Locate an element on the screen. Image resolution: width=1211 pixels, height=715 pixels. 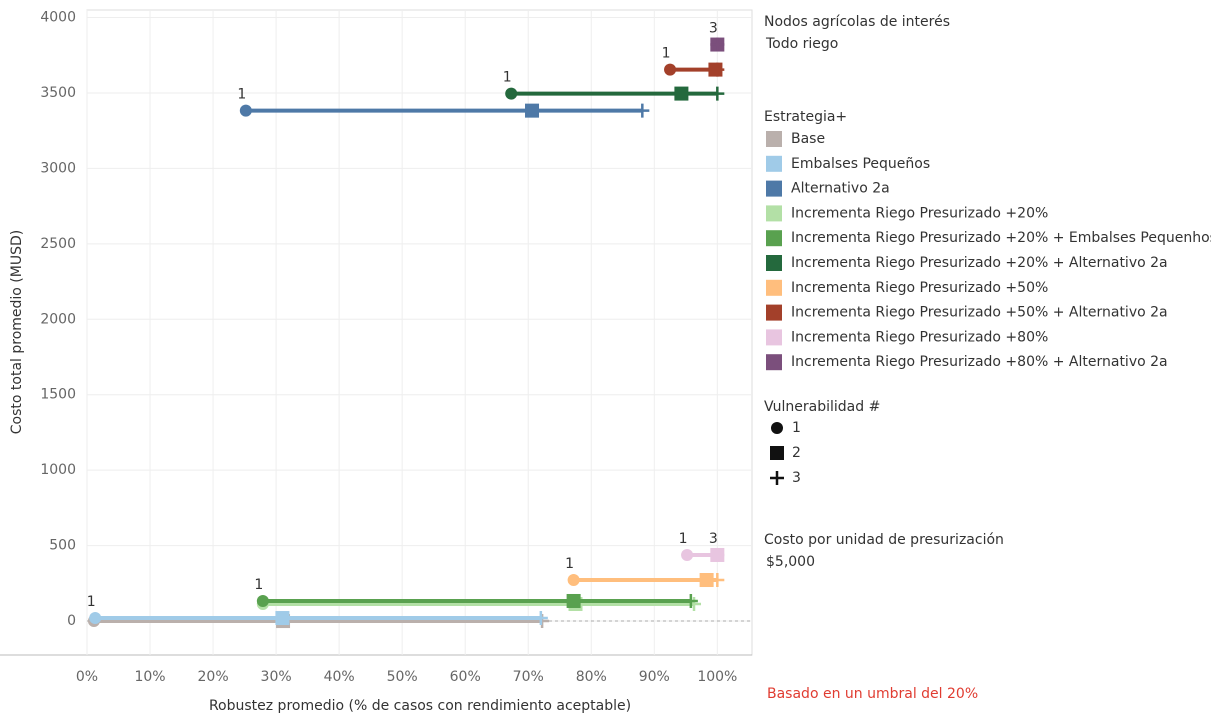
y-tick-label: 1000 is located at coordinates (58, 470).